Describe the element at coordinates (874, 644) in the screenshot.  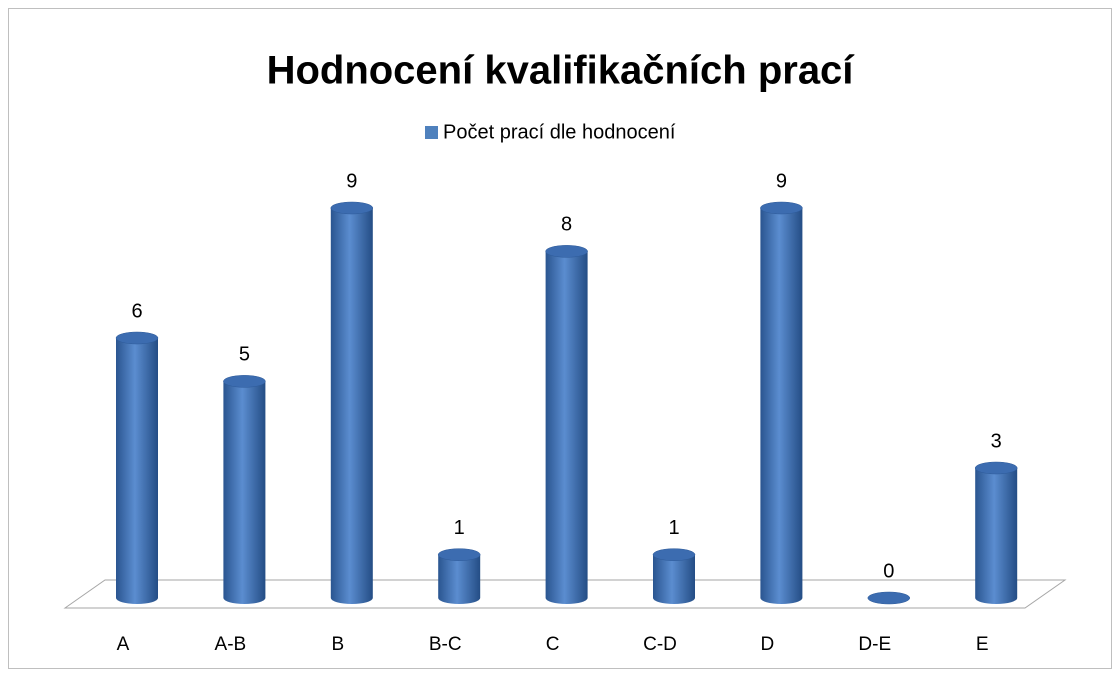
I see `x-tick-label: D-E` at that location.